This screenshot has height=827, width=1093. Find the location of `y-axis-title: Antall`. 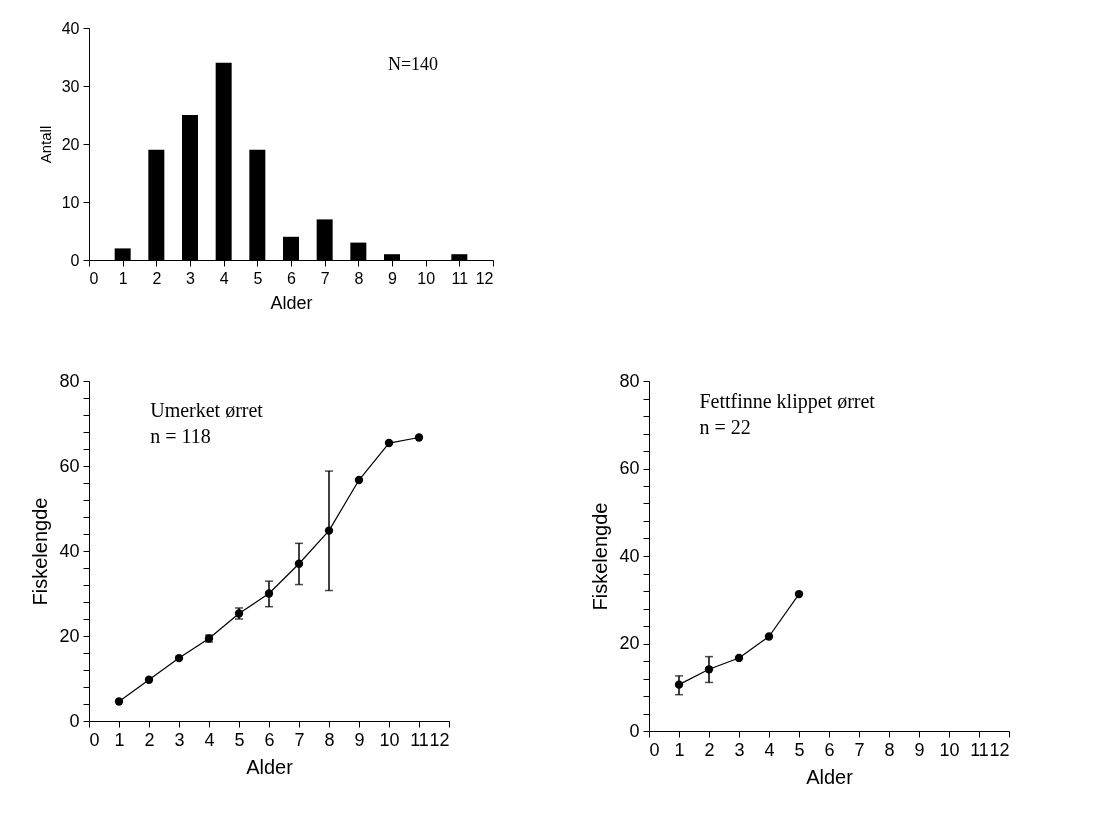

y-axis-title: Antall is located at coordinates (45, 144).